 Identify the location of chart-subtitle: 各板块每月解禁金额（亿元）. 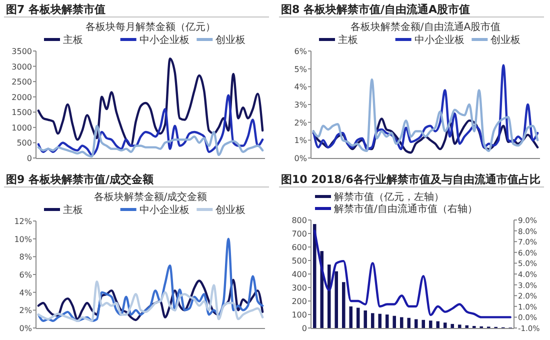
(151, 27).